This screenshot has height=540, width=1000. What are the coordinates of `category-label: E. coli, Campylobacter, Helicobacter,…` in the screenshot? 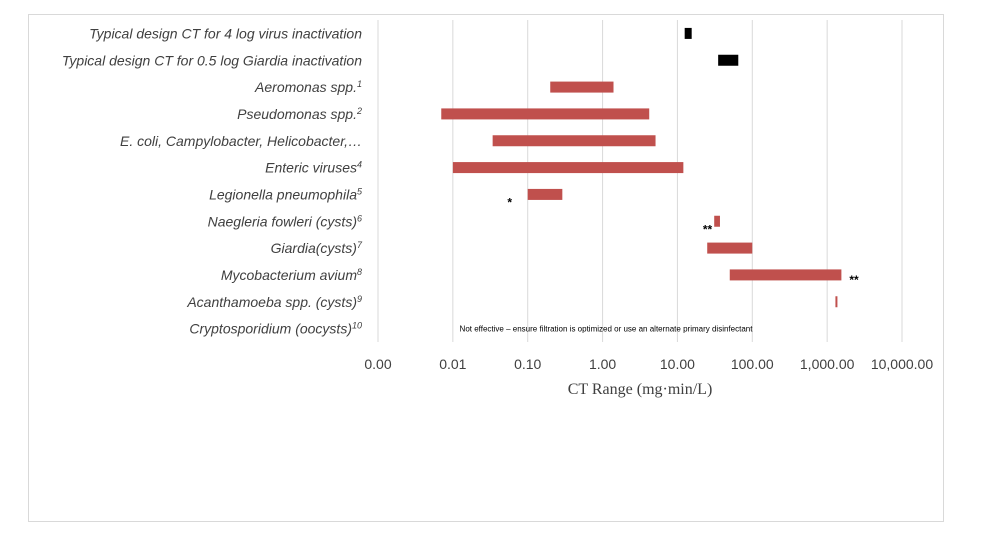 It's located at (241, 141).